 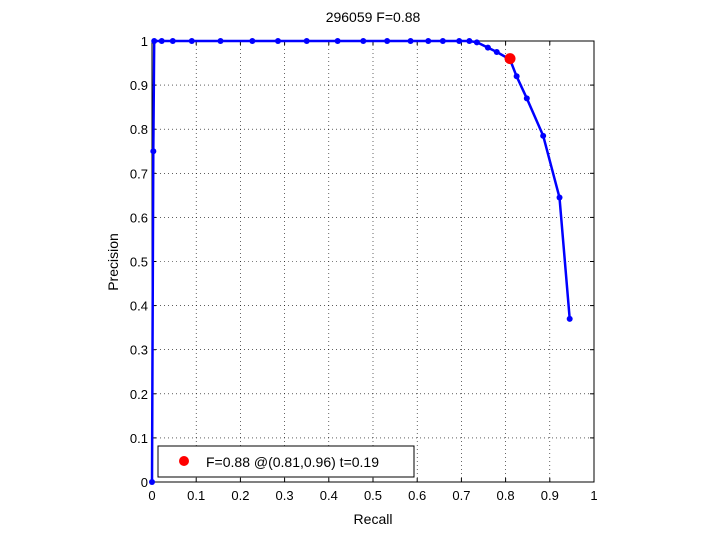 I want to click on x-tick-label: 0.8, so click(x=506, y=495).